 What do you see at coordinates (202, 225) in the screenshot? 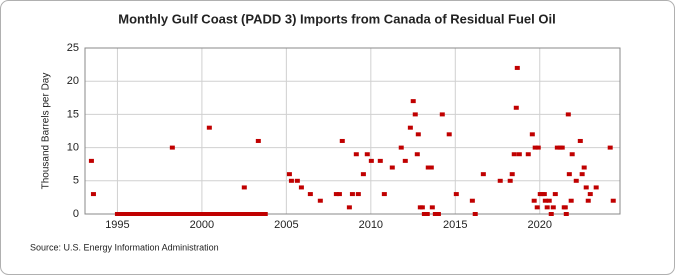
I see `x-tick-label: 2000` at bounding box center [202, 225].